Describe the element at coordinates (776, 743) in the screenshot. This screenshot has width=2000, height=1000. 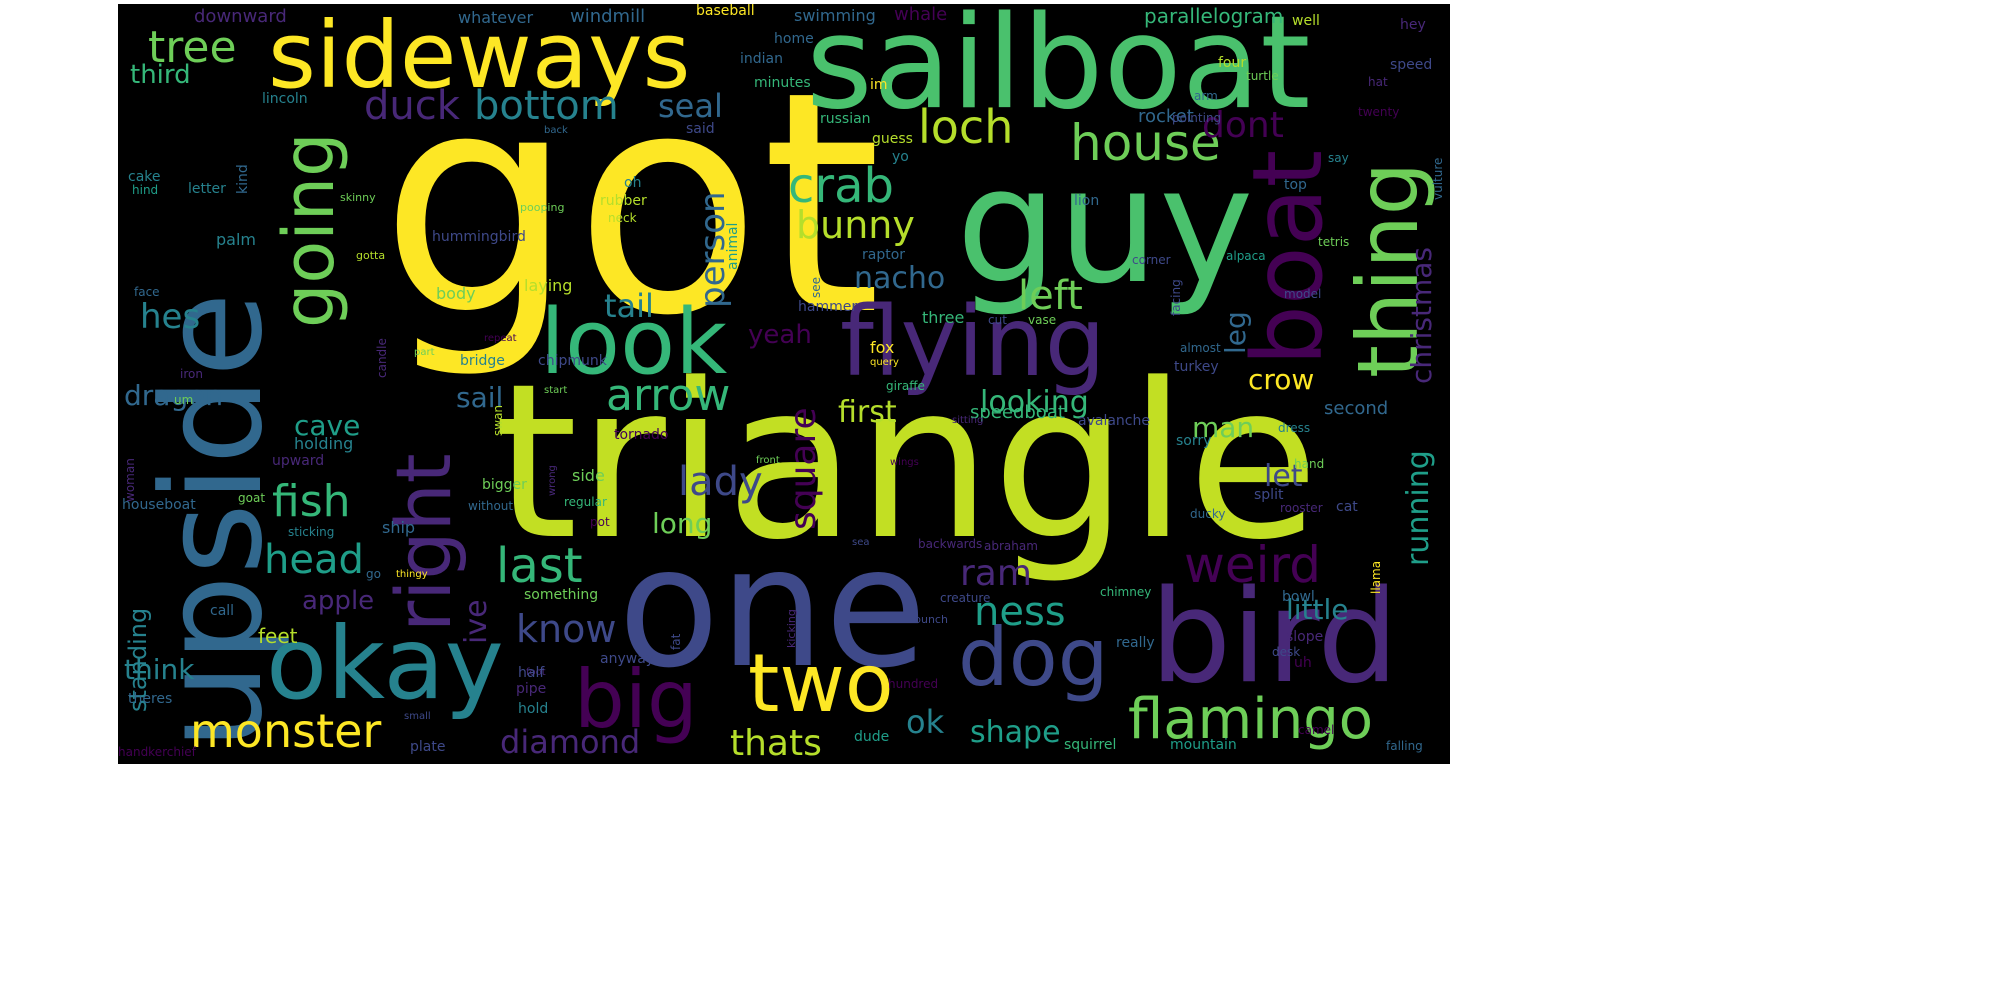
I see `word: thats` at that location.